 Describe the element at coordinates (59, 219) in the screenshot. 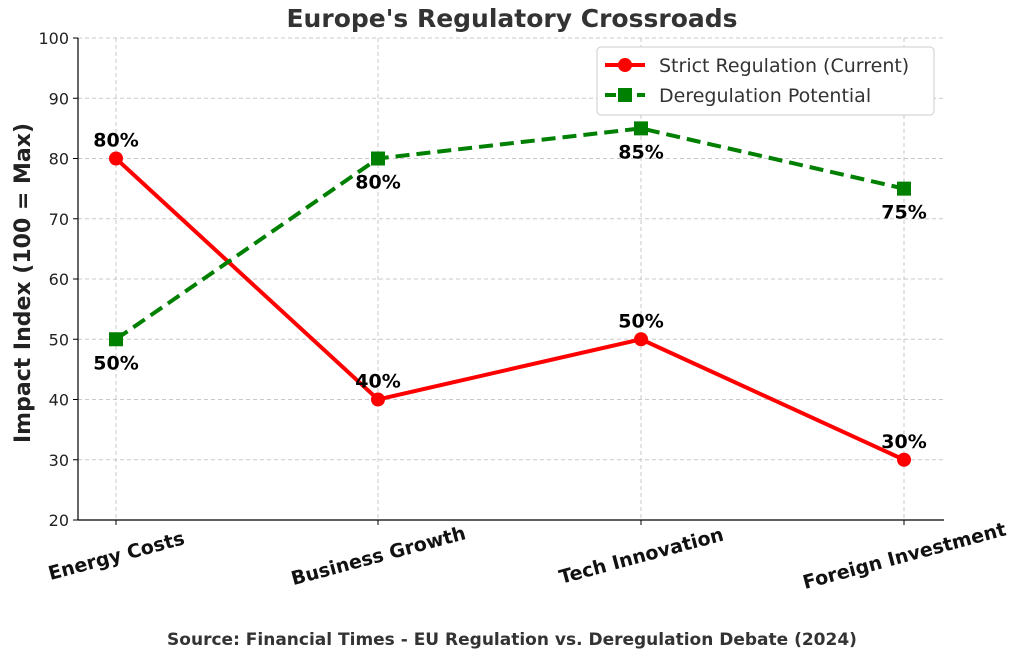

I see `y-tick-label: 70` at that location.